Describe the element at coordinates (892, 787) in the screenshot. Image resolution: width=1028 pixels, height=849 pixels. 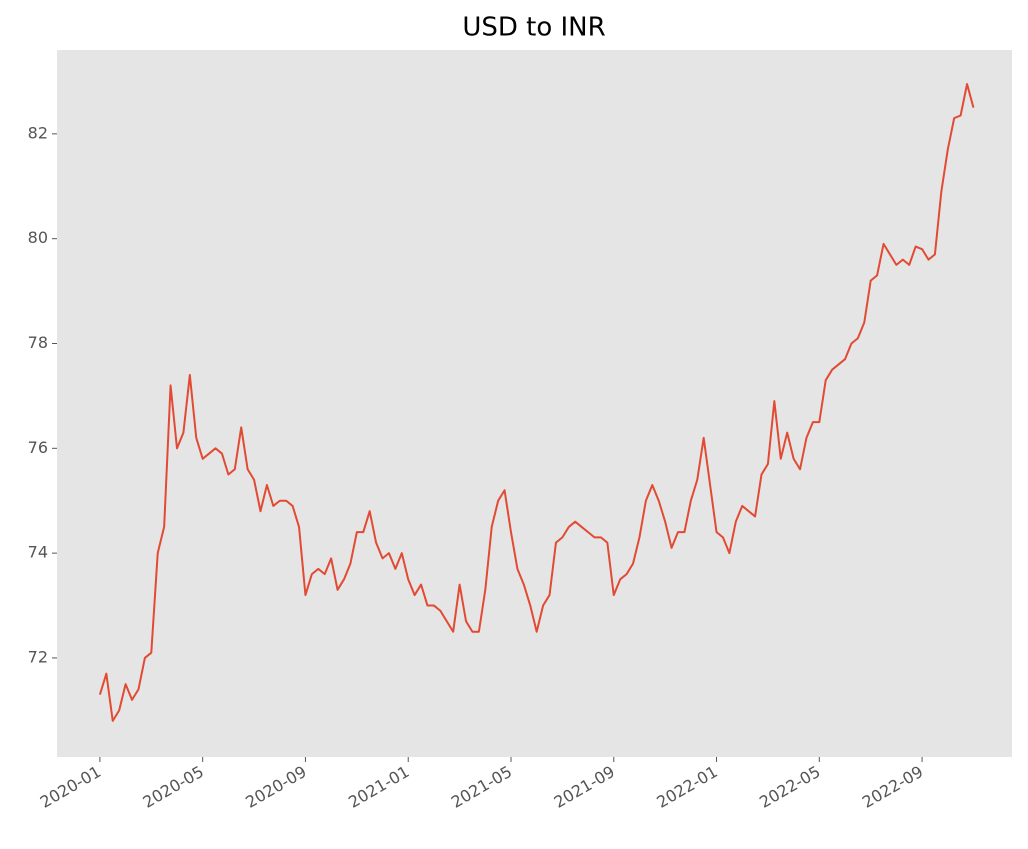
I see `x-tick-label: 2022-09` at that location.